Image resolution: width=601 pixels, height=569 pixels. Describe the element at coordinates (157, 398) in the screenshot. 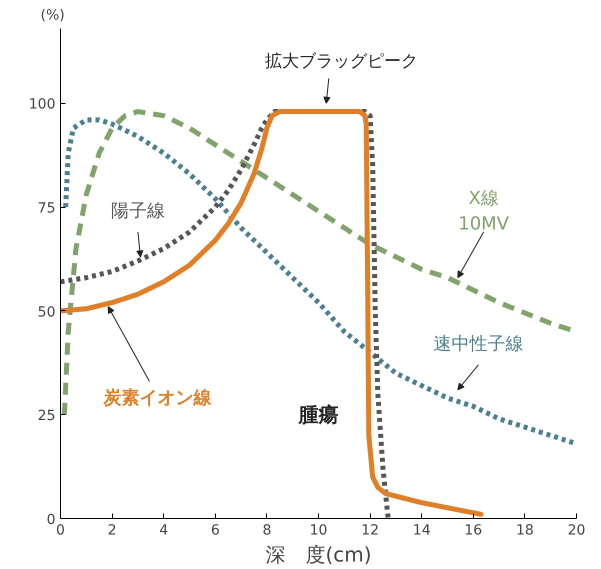

I see `text: 炭素イオン線` at that location.